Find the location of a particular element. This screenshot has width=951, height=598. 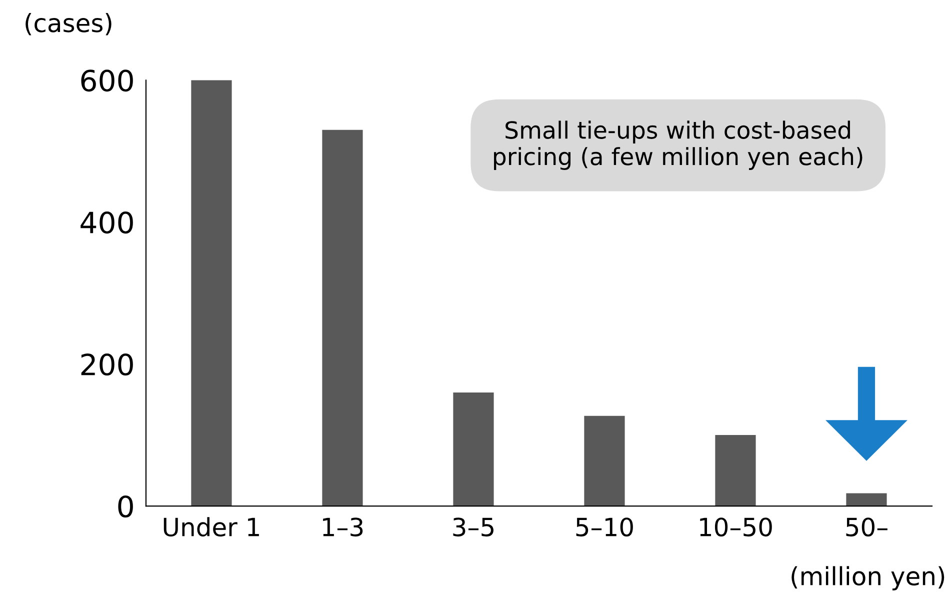

x-tick-label: Under 1 is located at coordinates (211, 526).